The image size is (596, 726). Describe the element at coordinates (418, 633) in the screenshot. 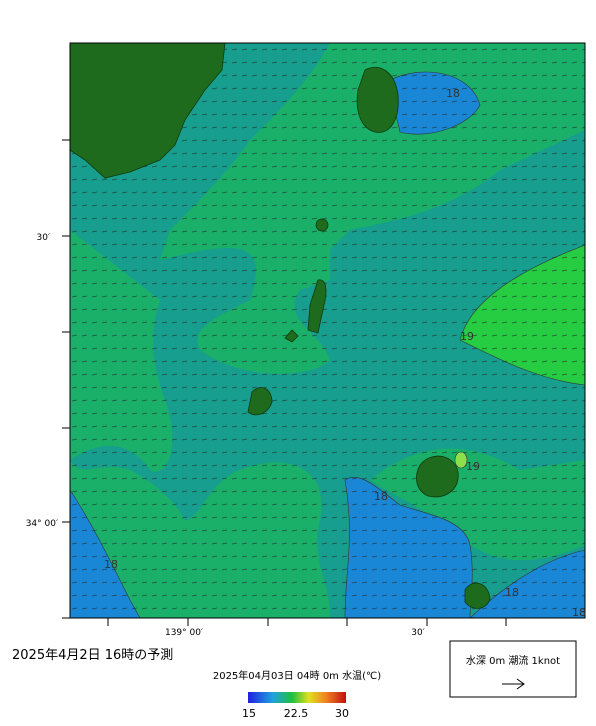

I see `lon-label: 30′` at that location.